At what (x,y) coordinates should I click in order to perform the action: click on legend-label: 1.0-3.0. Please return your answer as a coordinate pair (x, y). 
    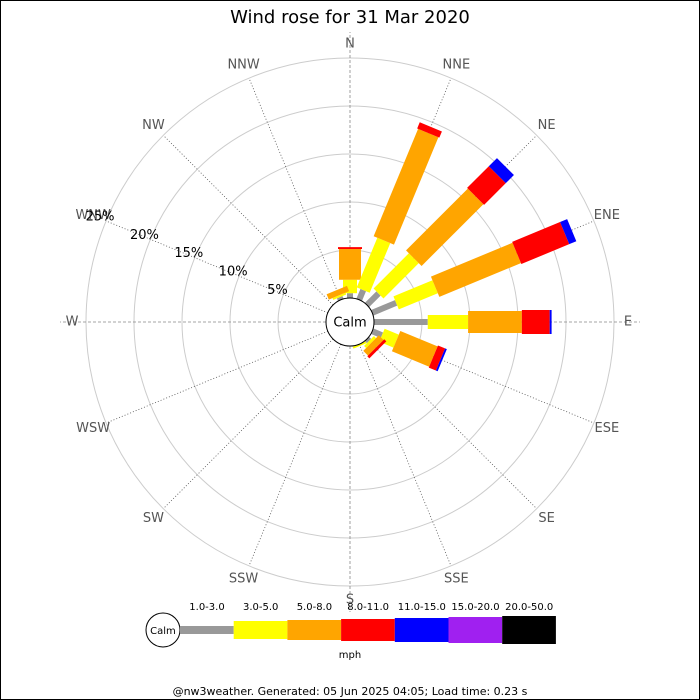
    Looking at the image, I should click on (206, 607).